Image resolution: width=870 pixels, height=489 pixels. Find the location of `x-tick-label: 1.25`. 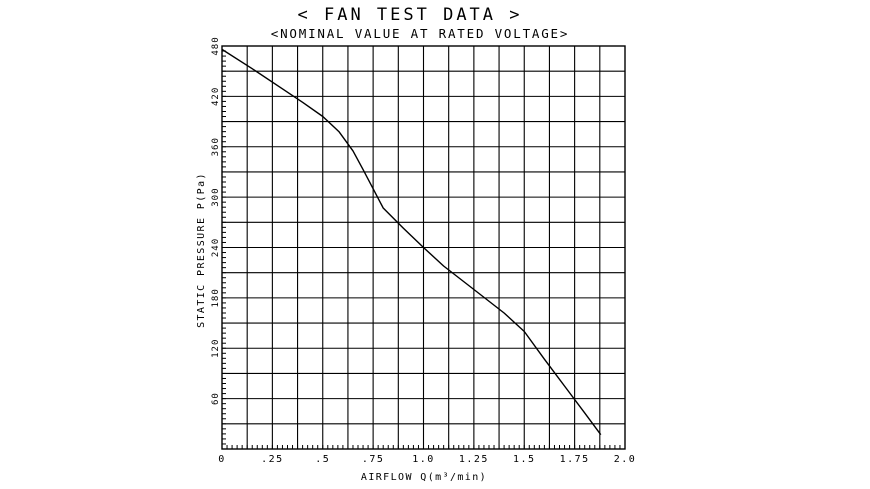

x-tick-label: 1.25 is located at coordinates (474, 459).